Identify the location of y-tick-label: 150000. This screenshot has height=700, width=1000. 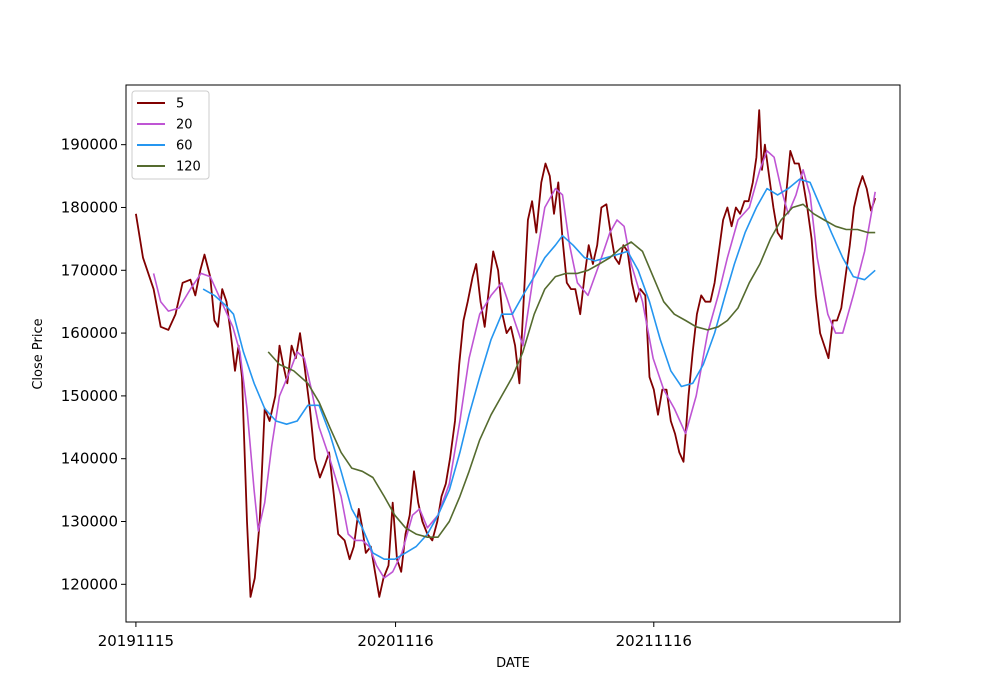
(89, 396).